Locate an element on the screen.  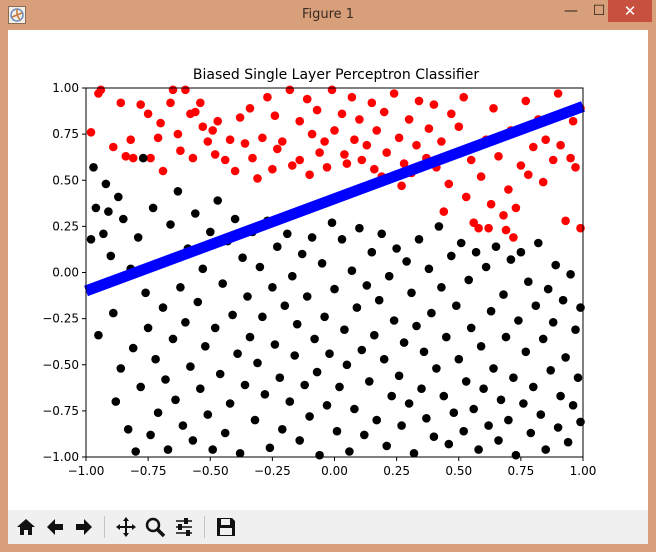
zoom-button is located at coordinates (155, 527).